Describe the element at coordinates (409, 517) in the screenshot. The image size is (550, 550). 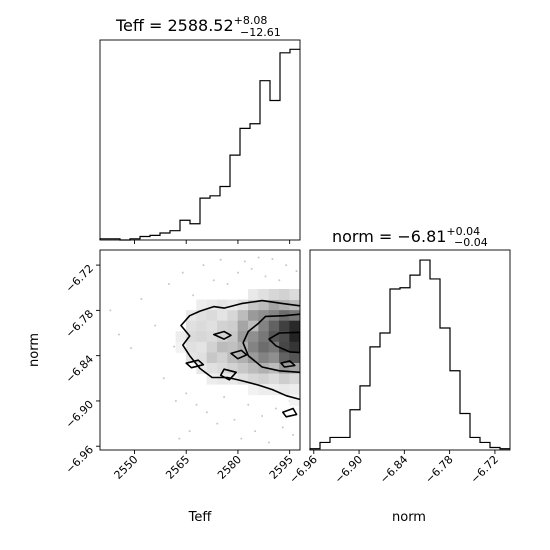
I see `norm-xlabel: norm` at that location.